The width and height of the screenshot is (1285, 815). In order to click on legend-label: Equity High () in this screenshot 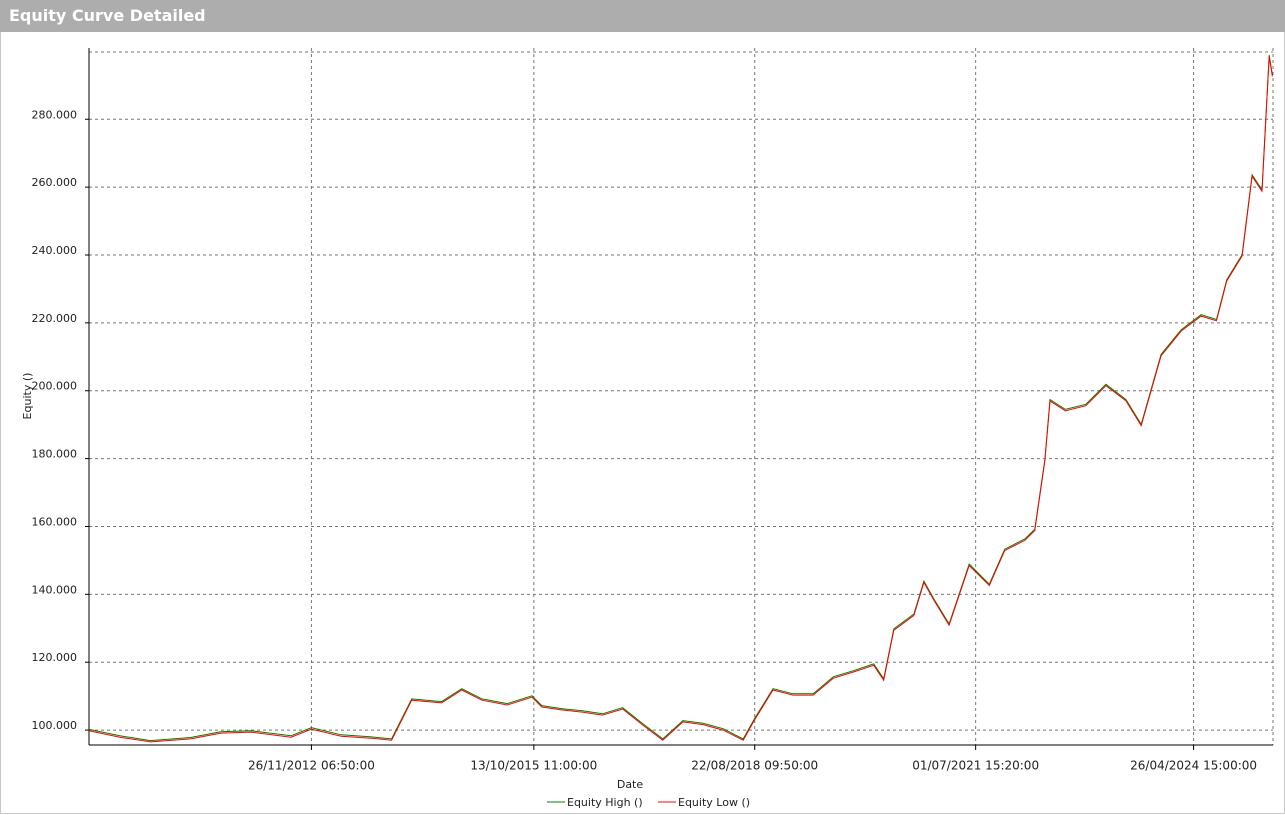, I will do `click(605, 802)`.